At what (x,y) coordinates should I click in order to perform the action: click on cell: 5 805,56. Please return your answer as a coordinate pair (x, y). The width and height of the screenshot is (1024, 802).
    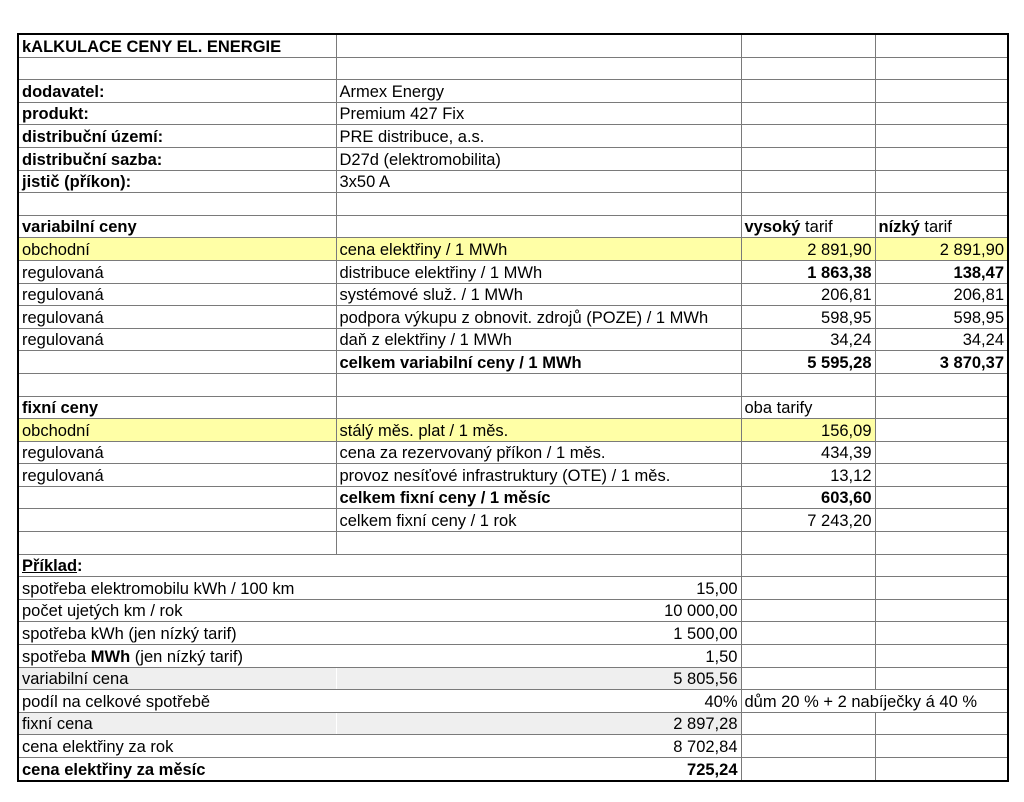
    Looking at the image, I should click on (539, 678).